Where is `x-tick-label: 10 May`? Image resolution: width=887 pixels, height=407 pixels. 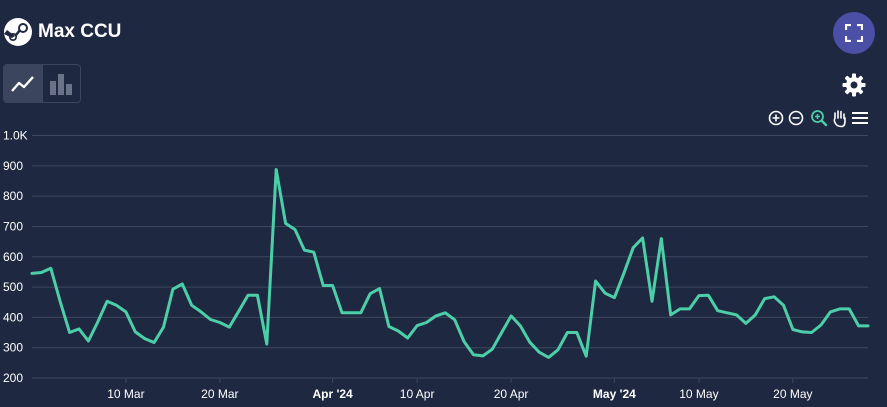 x-tick-label: 10 May is located at coordinates (698, 394).